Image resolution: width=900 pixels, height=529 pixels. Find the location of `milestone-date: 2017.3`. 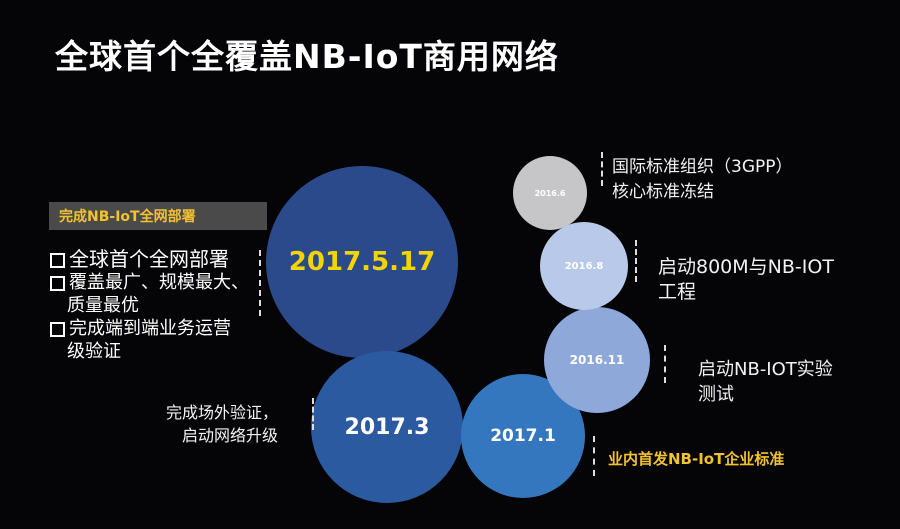

milestone-date: 2017.3 is located at coordinates (387, 427).